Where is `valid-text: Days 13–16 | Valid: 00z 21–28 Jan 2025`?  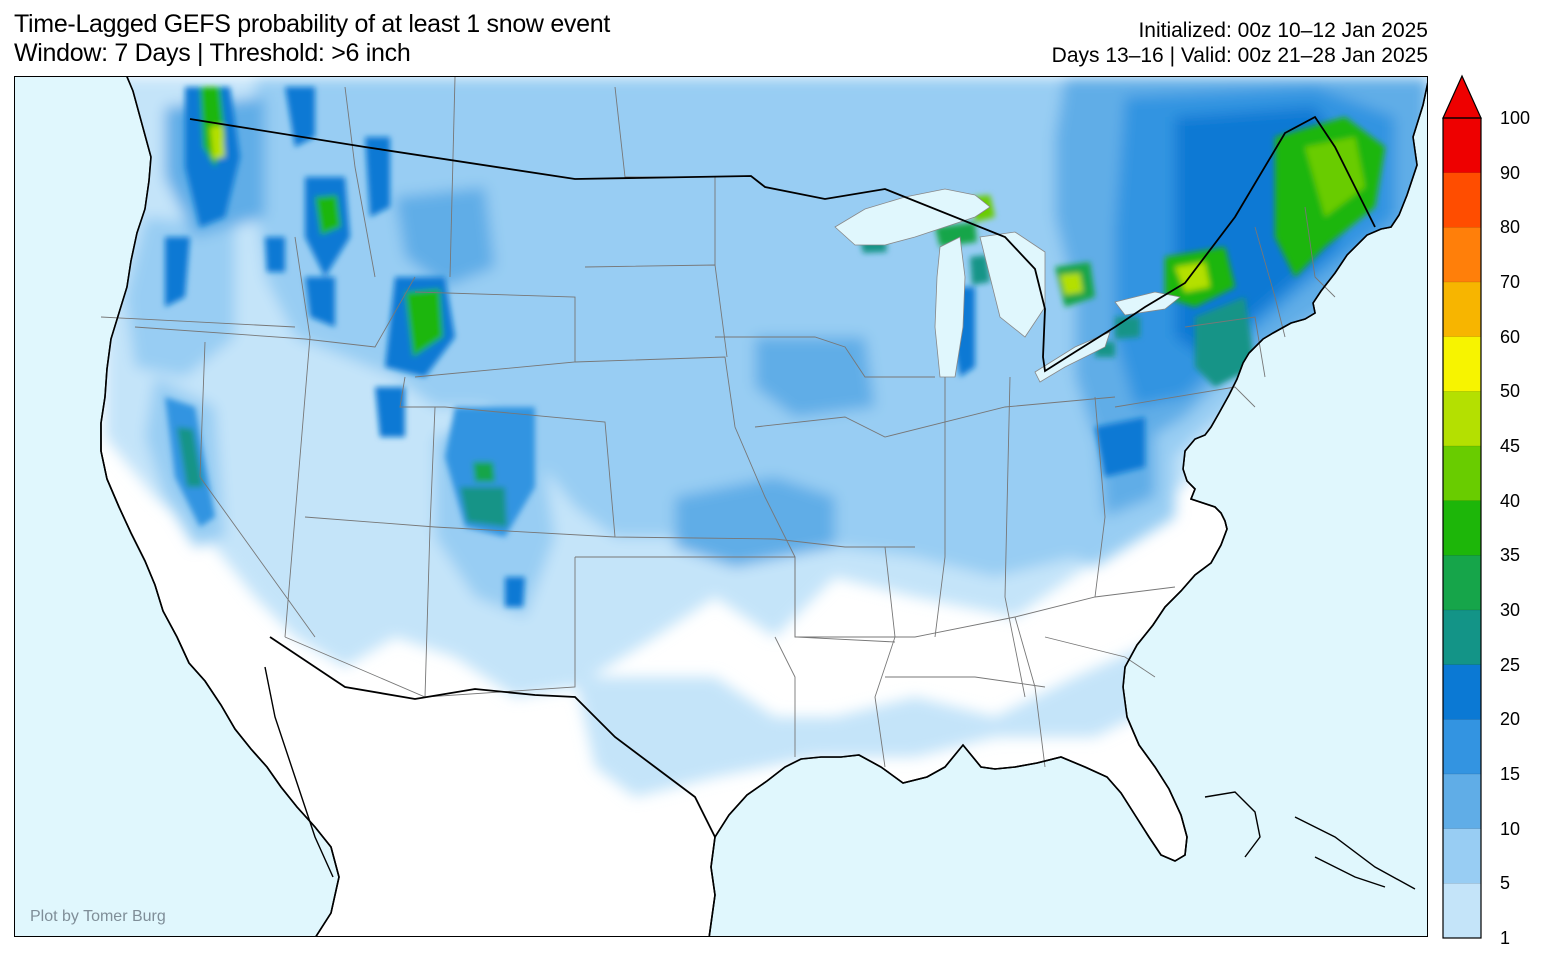
valid-text: Days 13–16 | Valid: 00z 21–28 Jan 2025 is located at coordinates (1239, 55).